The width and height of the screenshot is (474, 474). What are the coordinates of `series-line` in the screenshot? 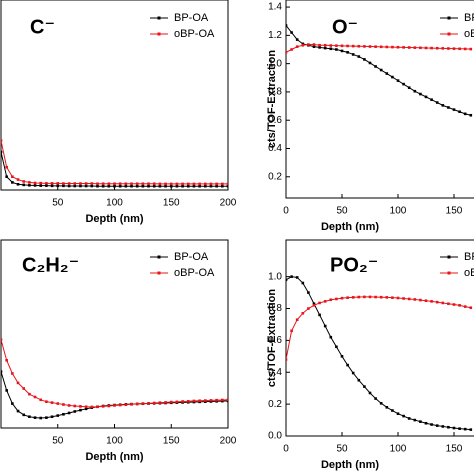 It's located at (114, 169).